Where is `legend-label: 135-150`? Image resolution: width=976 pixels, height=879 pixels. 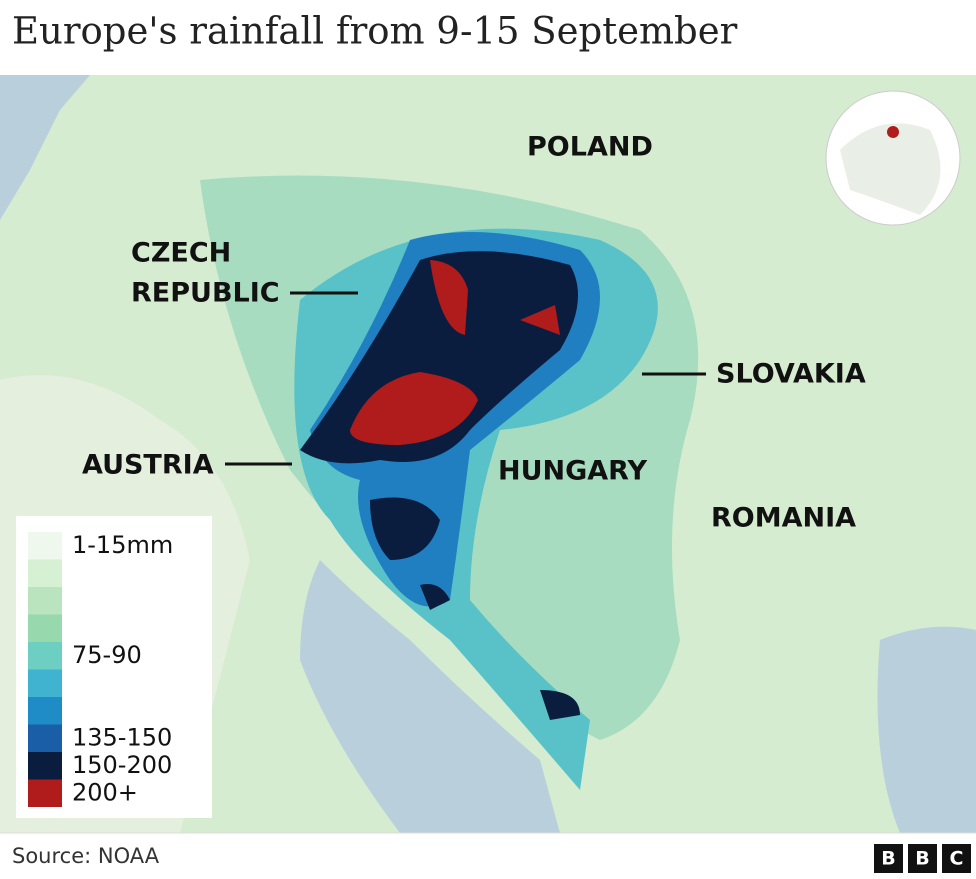 legend-label: 135-150 is located at coordinates (122, 737).